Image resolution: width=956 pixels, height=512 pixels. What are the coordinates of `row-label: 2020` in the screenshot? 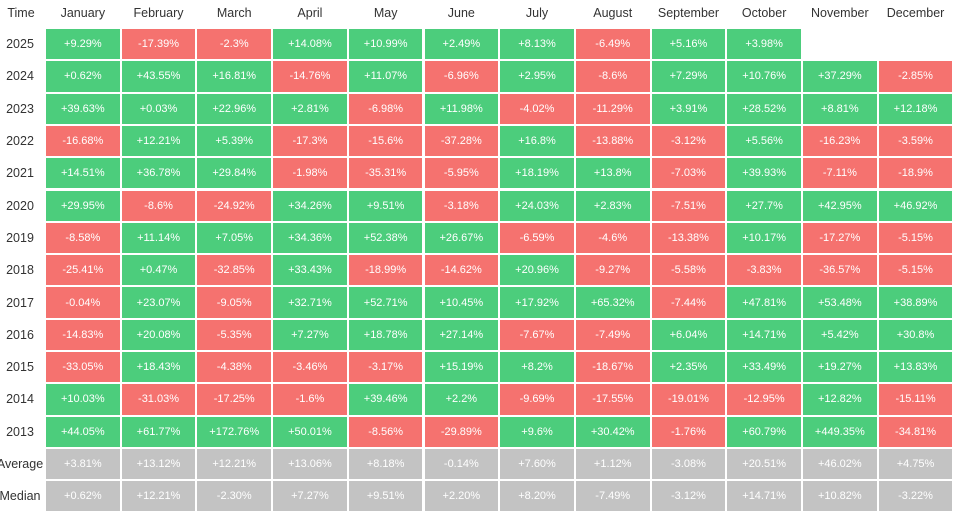 It's located at (20, 205).